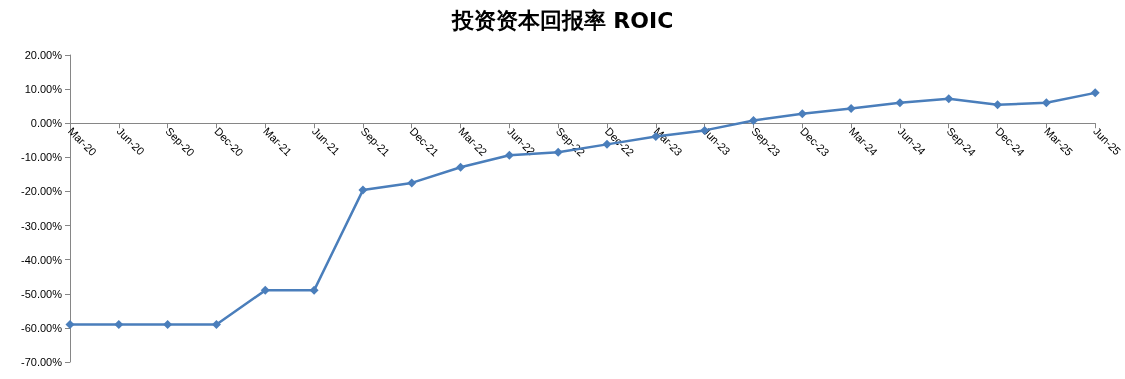 The width and height of the screenshot is (1125, 379). What do you see at coordinates (42, 327) in the screenshot?
I see `y-tick-label: -60.00%` at bounding box center [42, 327].